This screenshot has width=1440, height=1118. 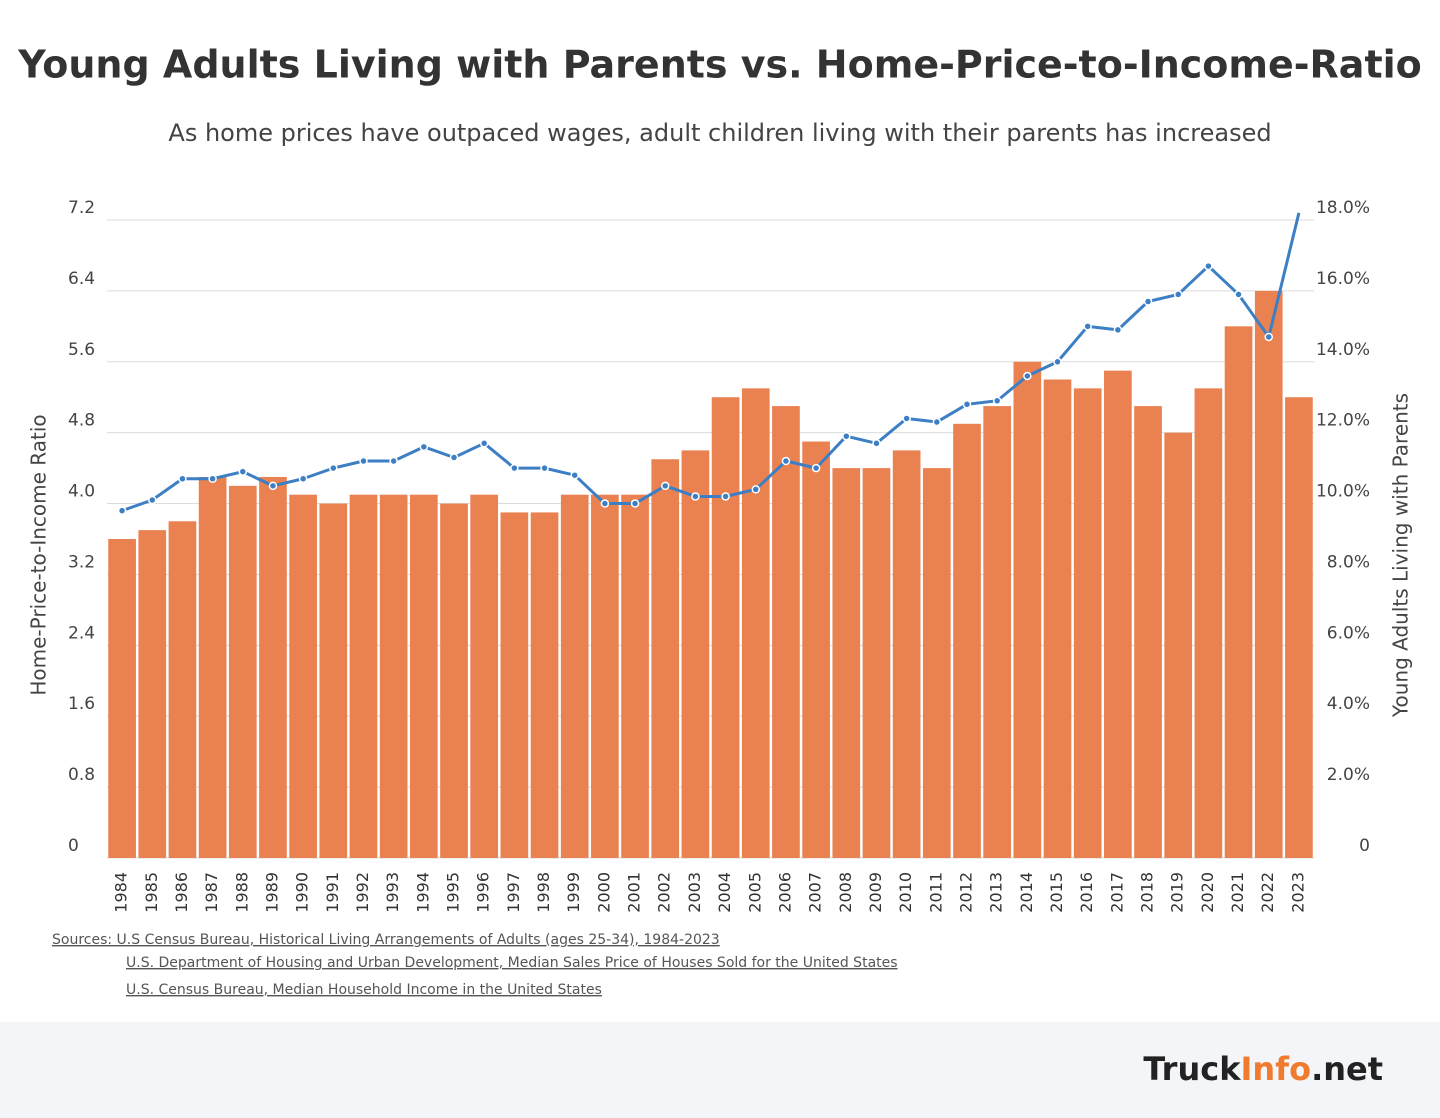 What do you see at coordinates (1348, 775) in the screenshot?
I see `y2-tick-label: 2.0%` at bounding box center [1348, 775].